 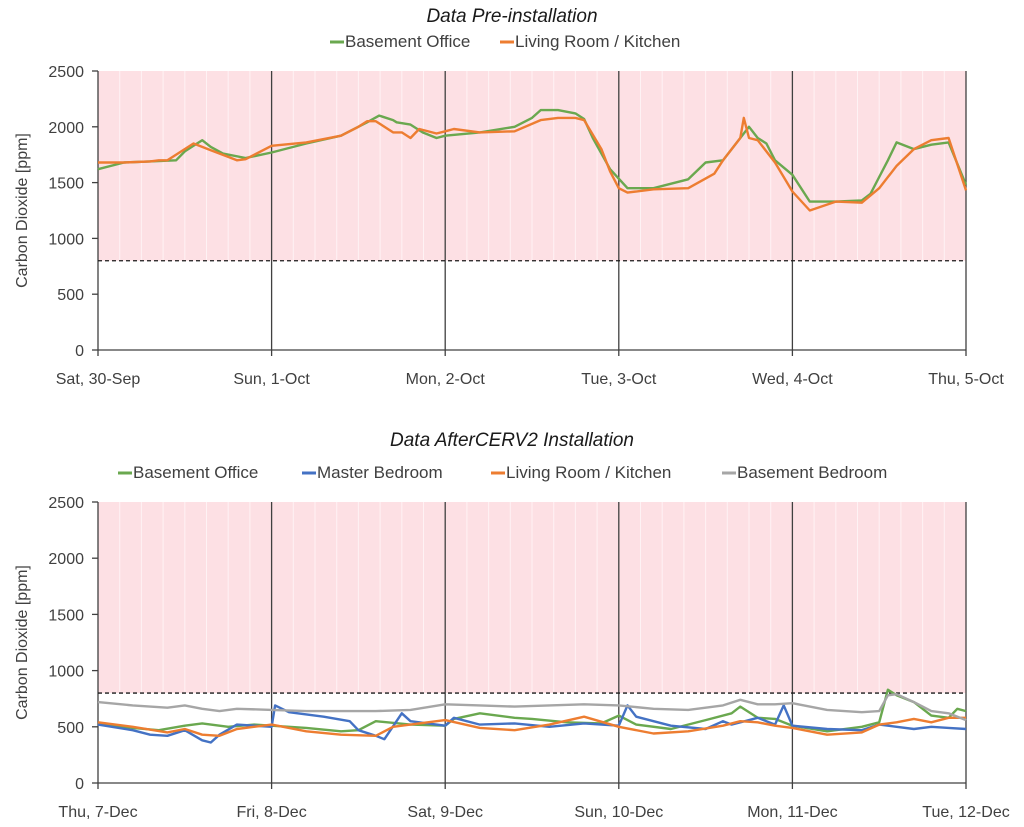 What do you see at coordinates (446, 379) in the screenshot?
I see `x-tick-label: Mon, 2-Oct` at bounding box center [446, 379].